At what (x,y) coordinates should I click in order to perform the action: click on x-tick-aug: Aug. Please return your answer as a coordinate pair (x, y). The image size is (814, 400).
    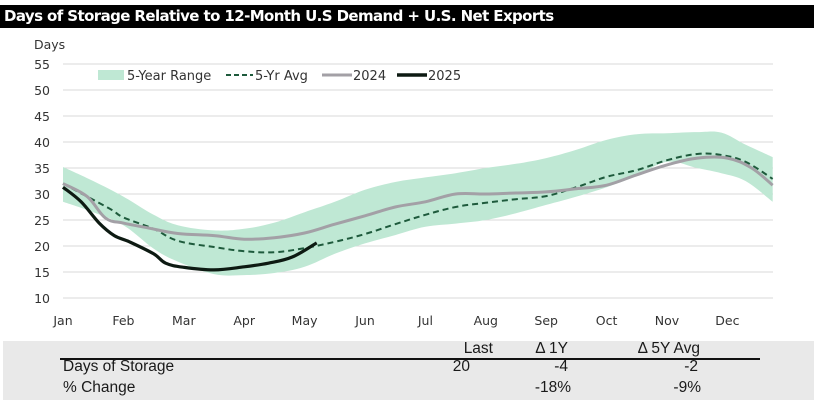
    Looking at the image, I should click on (486, 320).